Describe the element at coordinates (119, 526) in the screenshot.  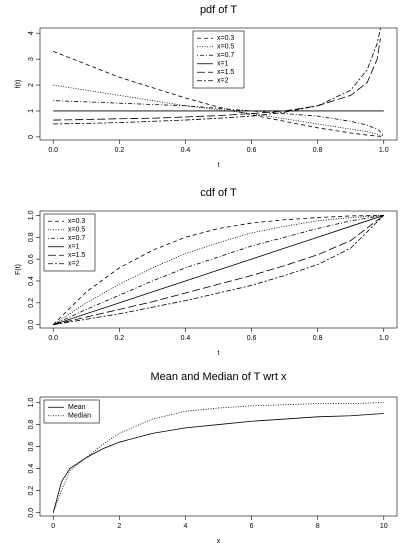
I see `x-tick-label: 2` at that location.